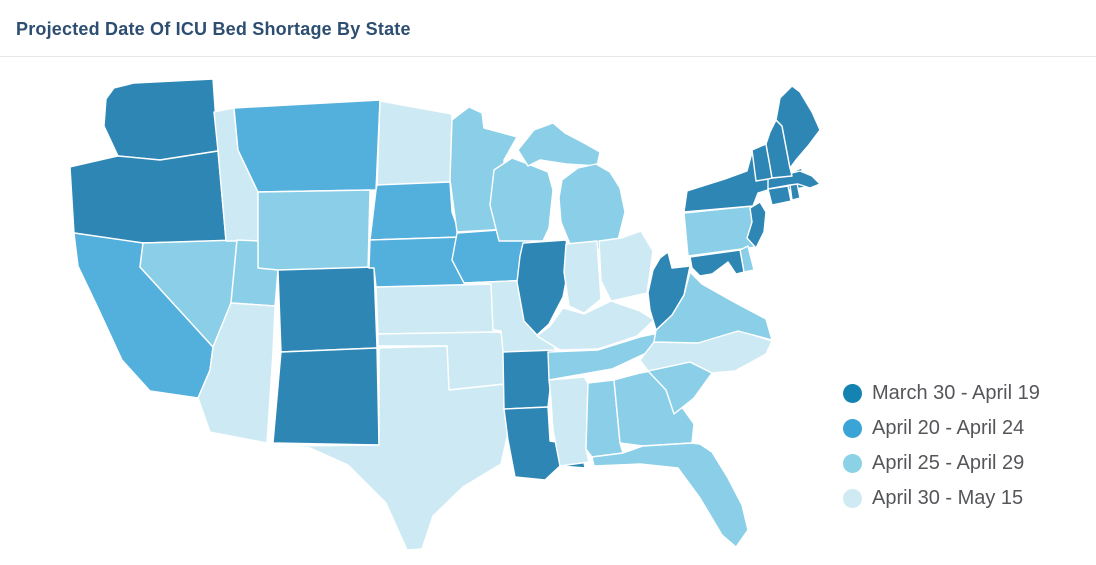  Describe the element at coordinates (395, 448) in the screenshot. I see `state-TX` at that location.